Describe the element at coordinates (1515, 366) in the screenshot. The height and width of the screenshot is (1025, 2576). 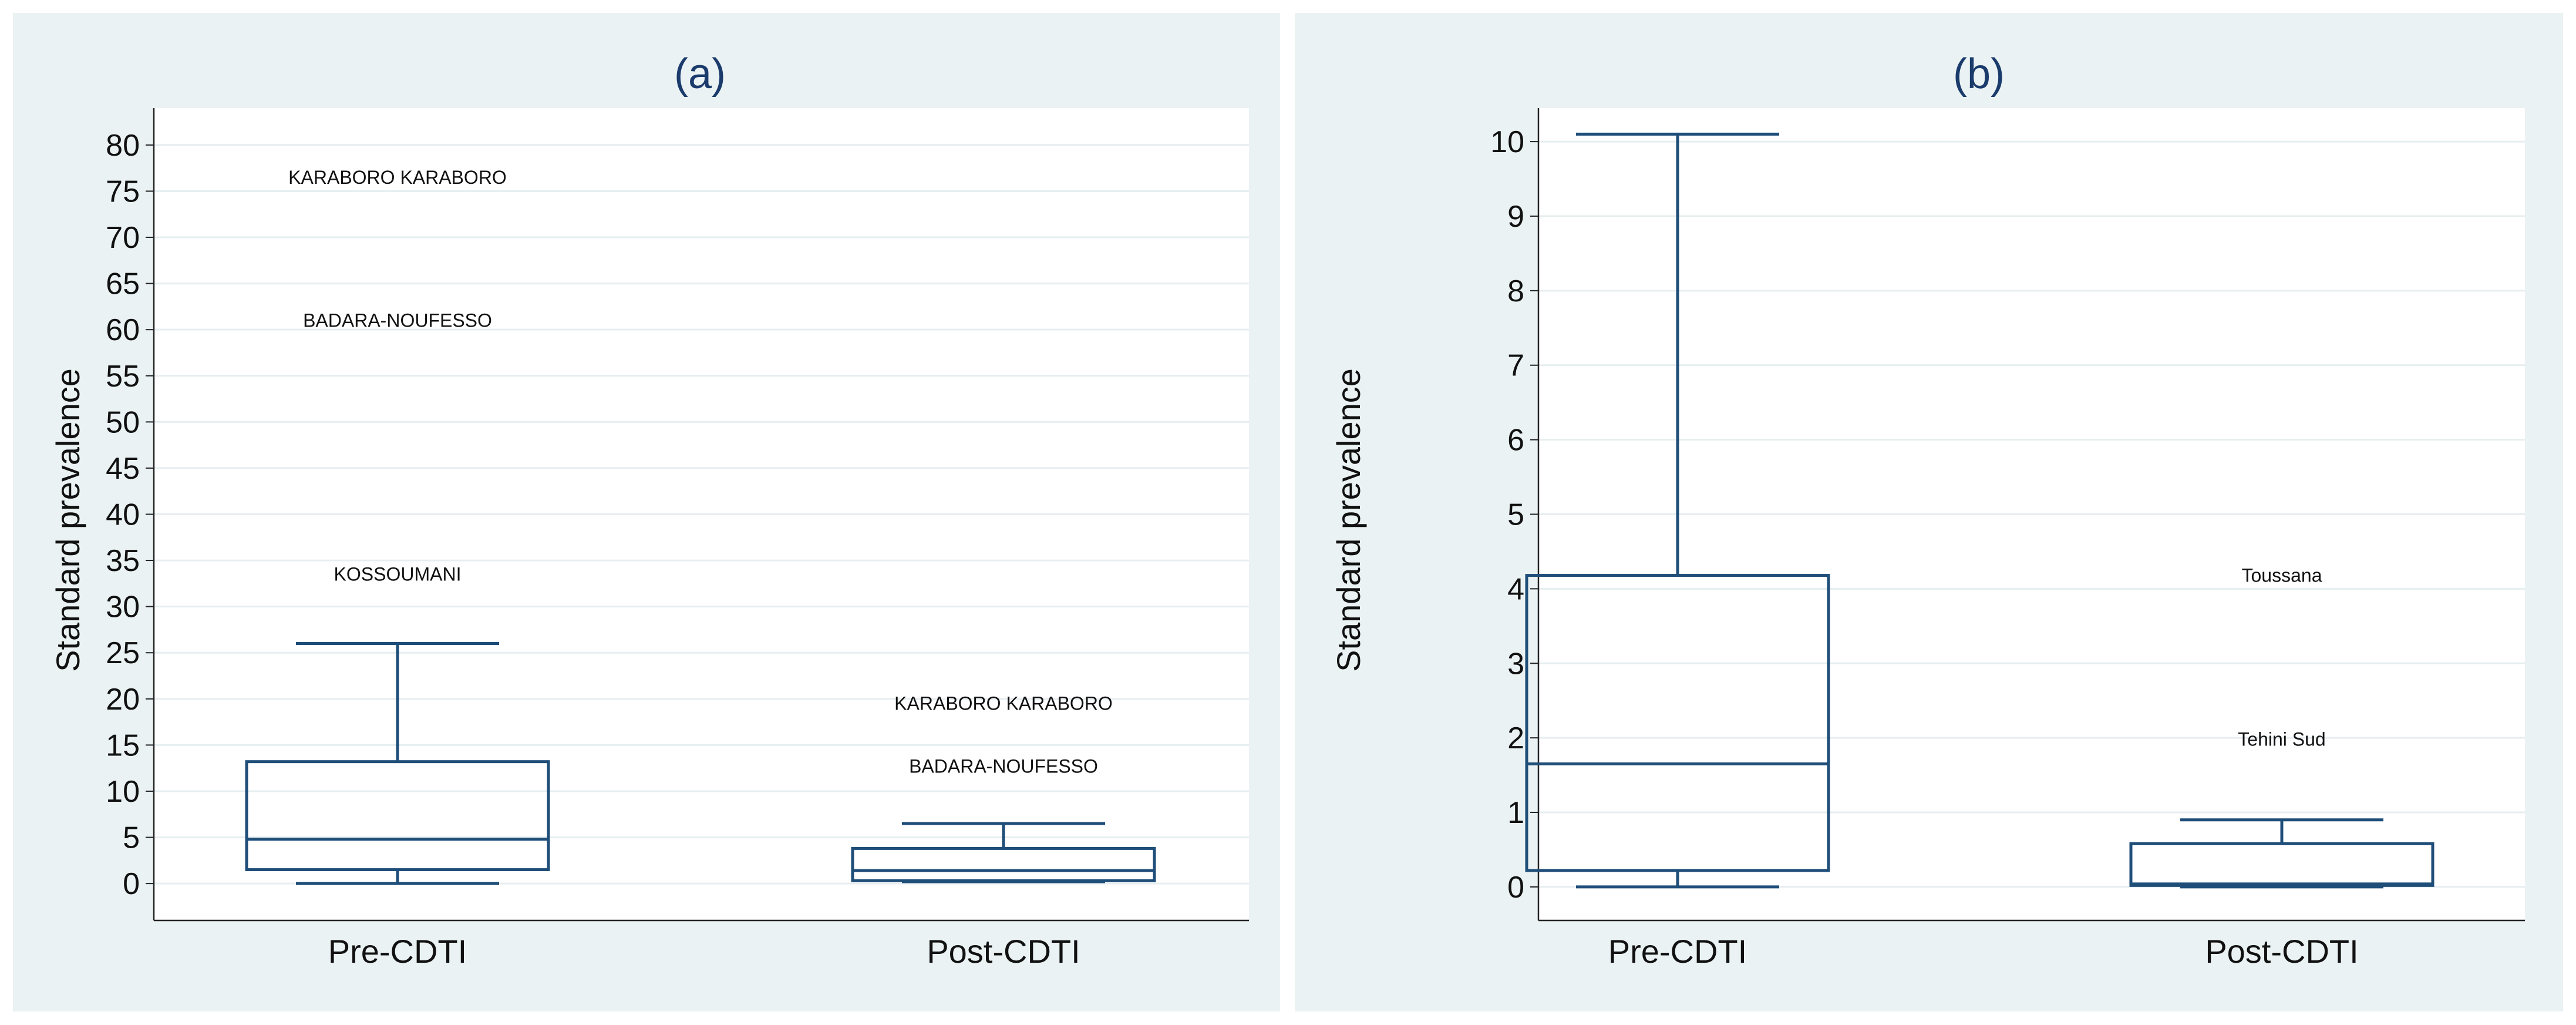
I see `y-tick-label-b: 7` at that location.